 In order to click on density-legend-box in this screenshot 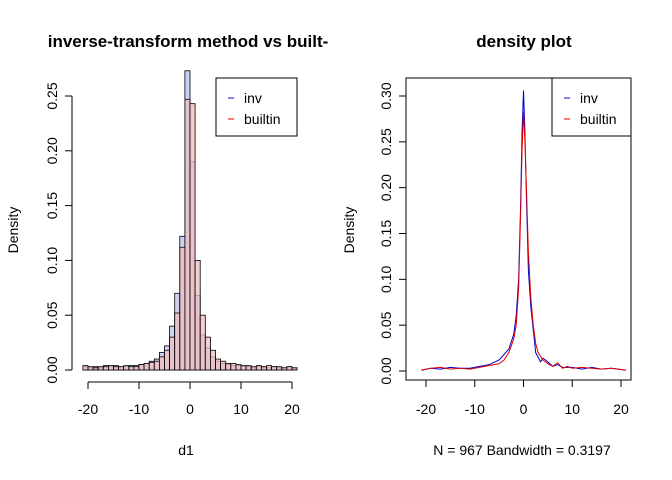, I will do `click(591, 107)`.